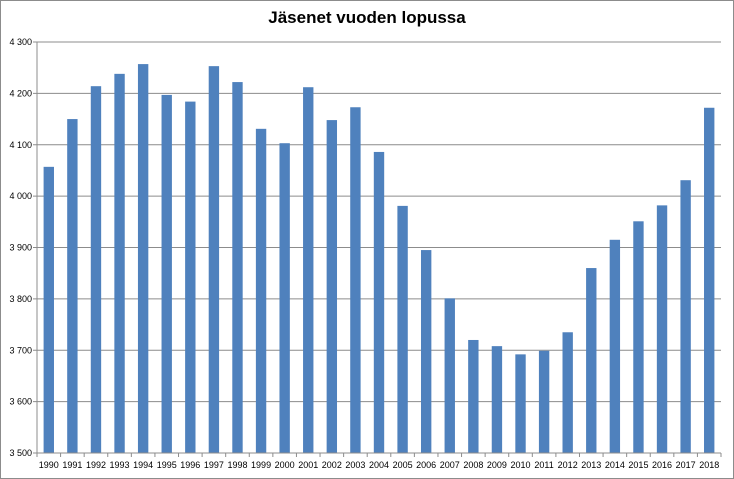 The width and height of the screenshot is (734, 479). What do you see at coordinates (20, 93) in the screenshot?
I see `y-tick-label: 4 200` at bounding box center [20, 93].